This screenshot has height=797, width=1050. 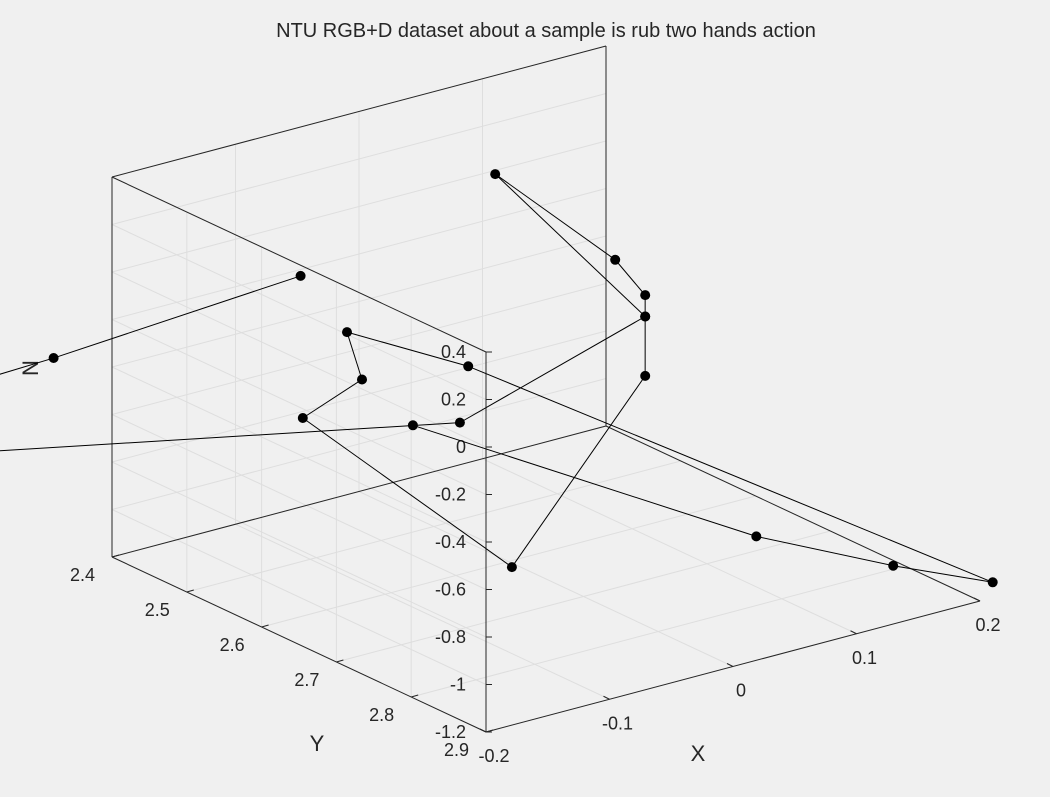 I want to click on y-axis-label: Y, so click(x=317, y=743).